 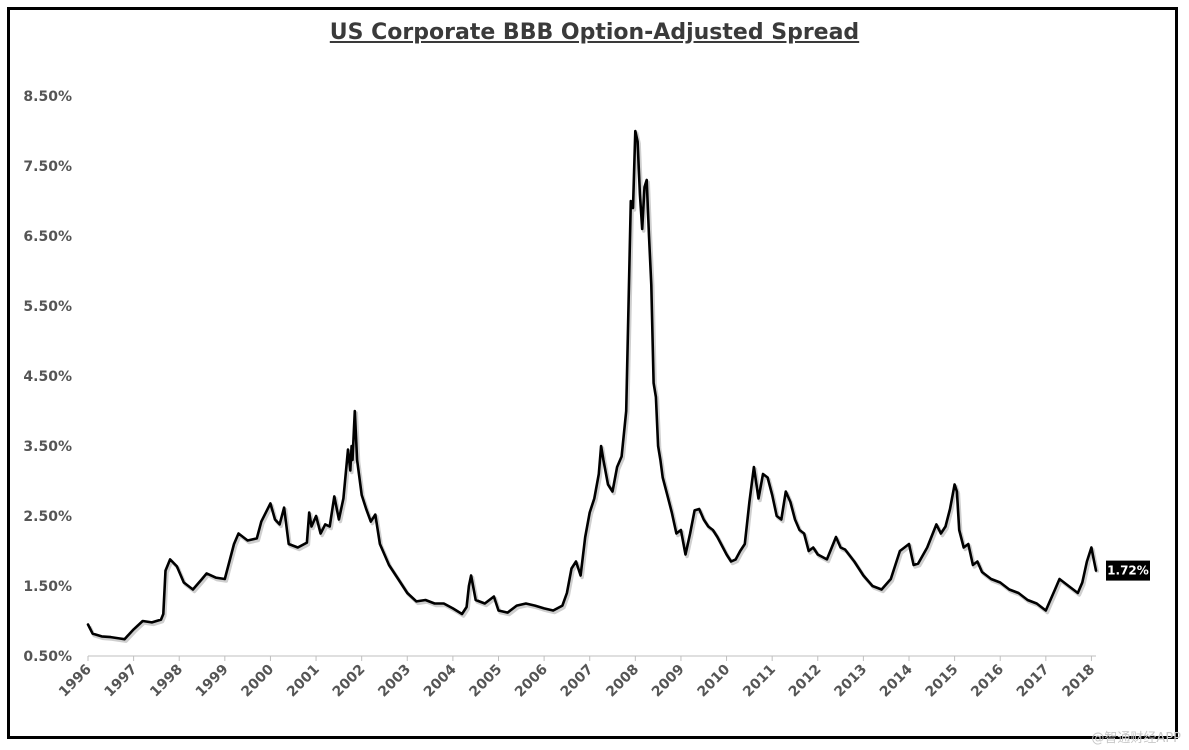 I want to click on y-tick-label: 3.50%, so click(x=47, y=447).